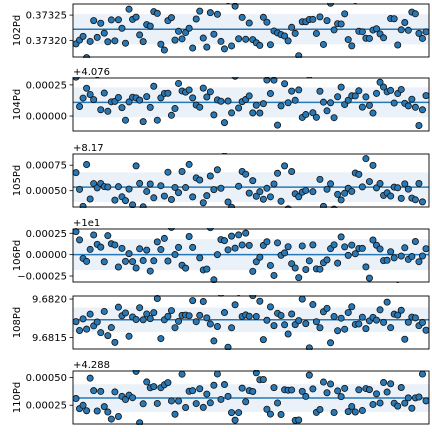 The image size is (432, 432). I want to click on y-tick-label: 0.00025, so click(46, 406).